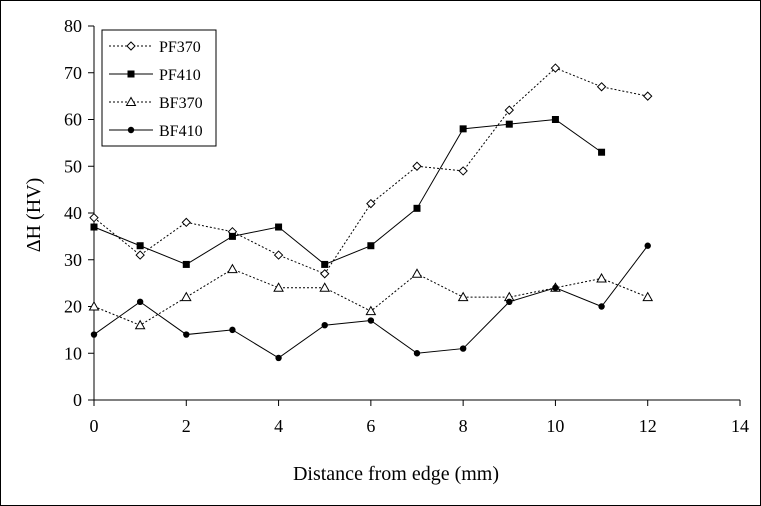  I want to click on x-tick-label: 14, so click(740, 426).